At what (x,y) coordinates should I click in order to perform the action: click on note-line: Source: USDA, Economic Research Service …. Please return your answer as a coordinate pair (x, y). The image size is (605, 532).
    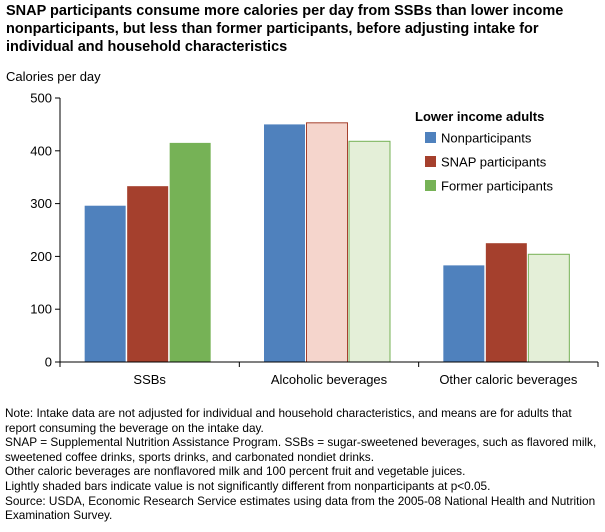
    Looking at the image, I should click on (300, 508).